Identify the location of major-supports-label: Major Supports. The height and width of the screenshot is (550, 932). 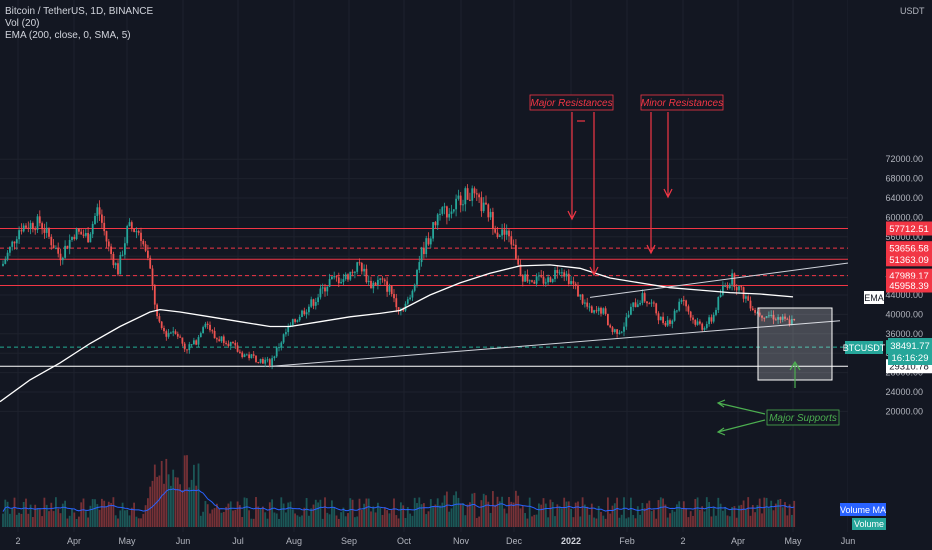
(803, 417).